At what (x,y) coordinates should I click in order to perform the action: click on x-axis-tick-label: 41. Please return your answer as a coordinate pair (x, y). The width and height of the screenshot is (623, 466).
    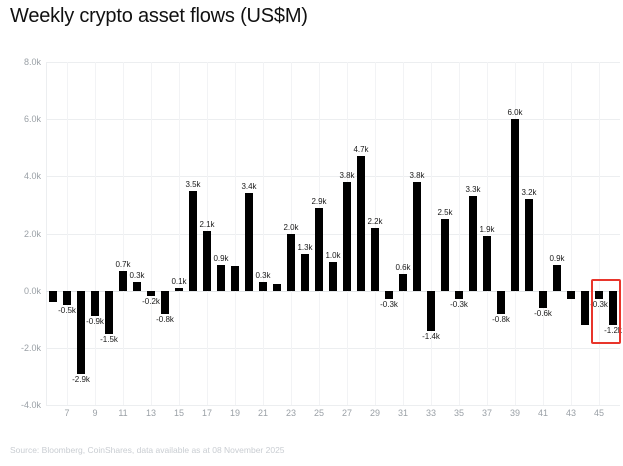
    Looking at the image, I should click on (543, 413).